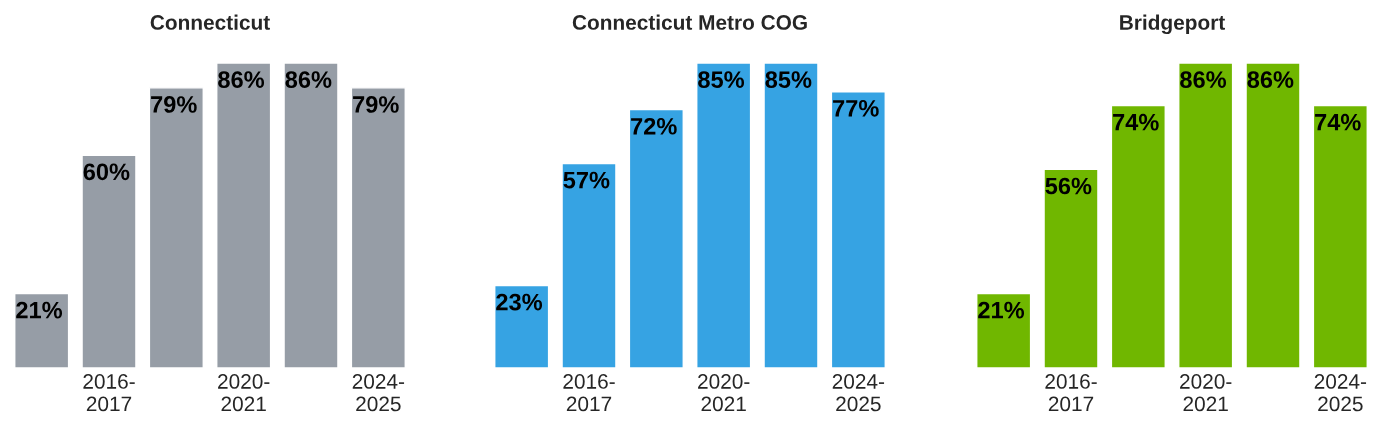 The image size is (1390, 425). Describe the element at coordinates (586, 180) in the screenshot. I see `data-label: 57%` at that location.